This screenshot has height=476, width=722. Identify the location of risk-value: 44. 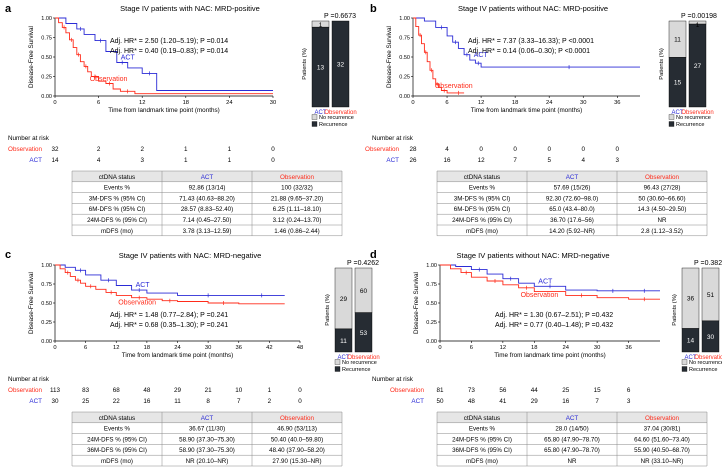
(535, 390).